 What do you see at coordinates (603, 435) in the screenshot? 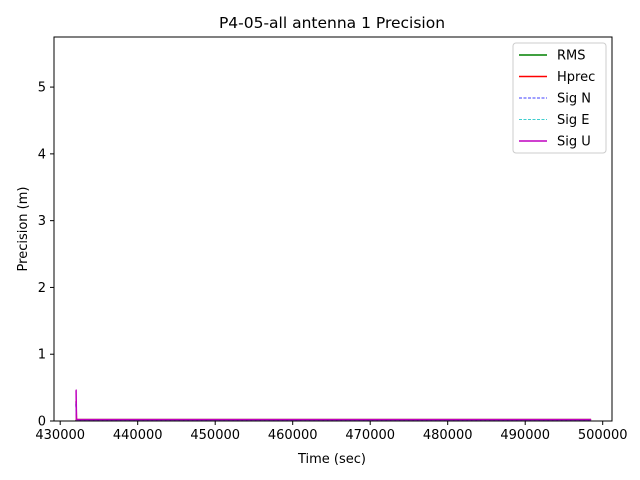
I see `x-tick-label: 500000` at bounding box center [603, 435].